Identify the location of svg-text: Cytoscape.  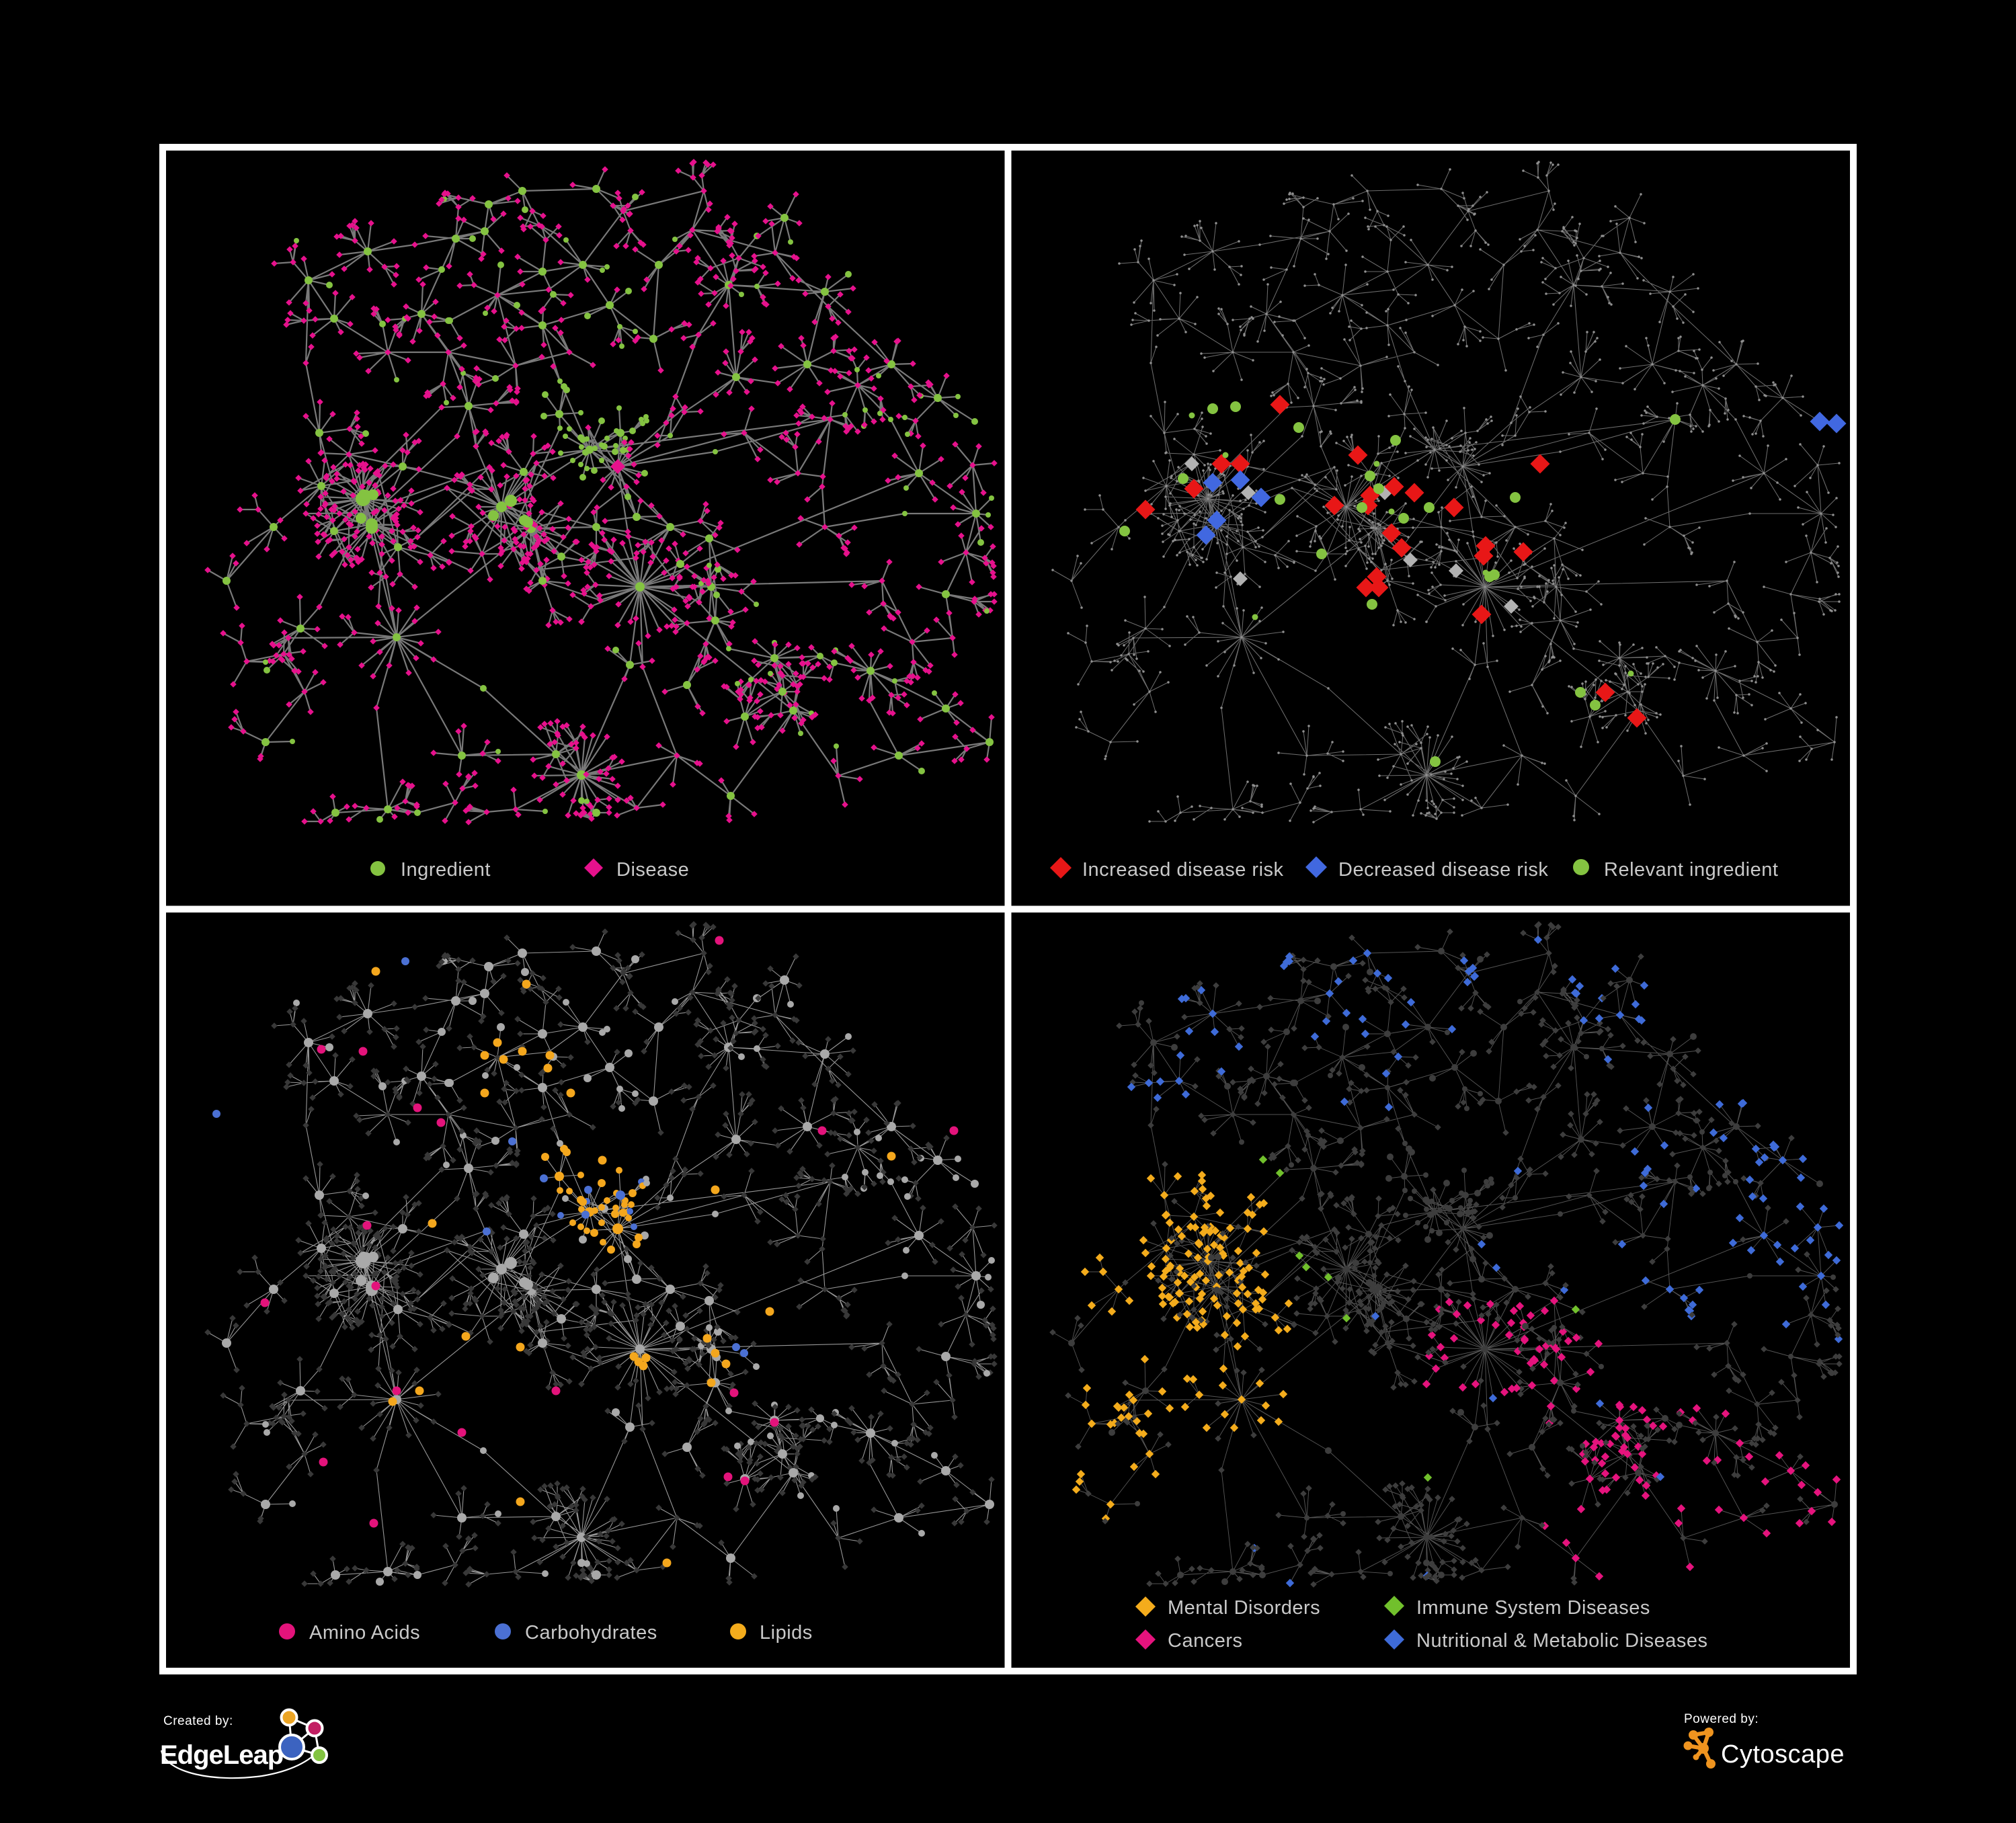
(1783, 1755).